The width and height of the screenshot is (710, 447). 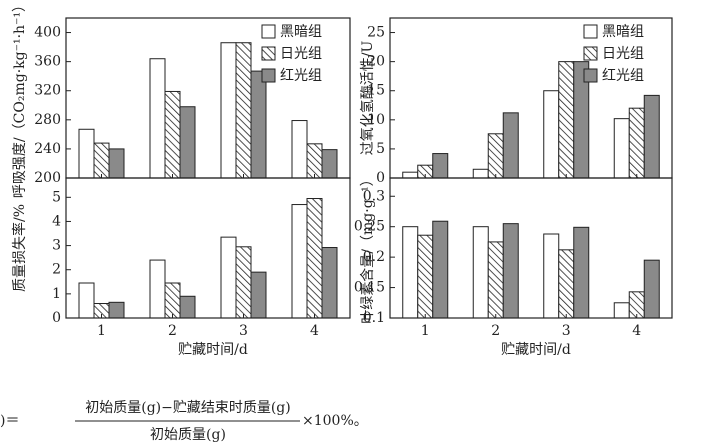 What do you see at coordinates (19, 248) in the screenshot?
I see `y-axis-label: 质量损失率/%` at bounding box center [19, 248].